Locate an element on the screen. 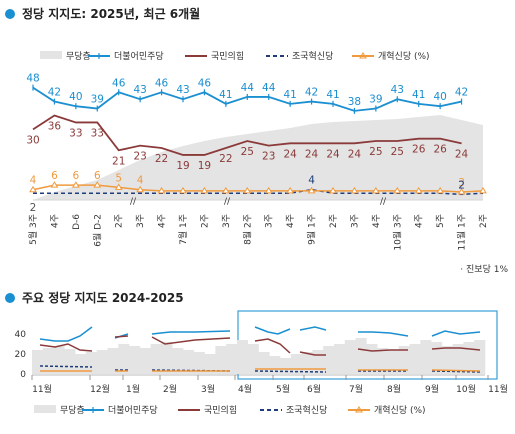 This screenshot has height=434, width=515. chart1-xtick-12: 4주 is located at coordinates (290, 221).